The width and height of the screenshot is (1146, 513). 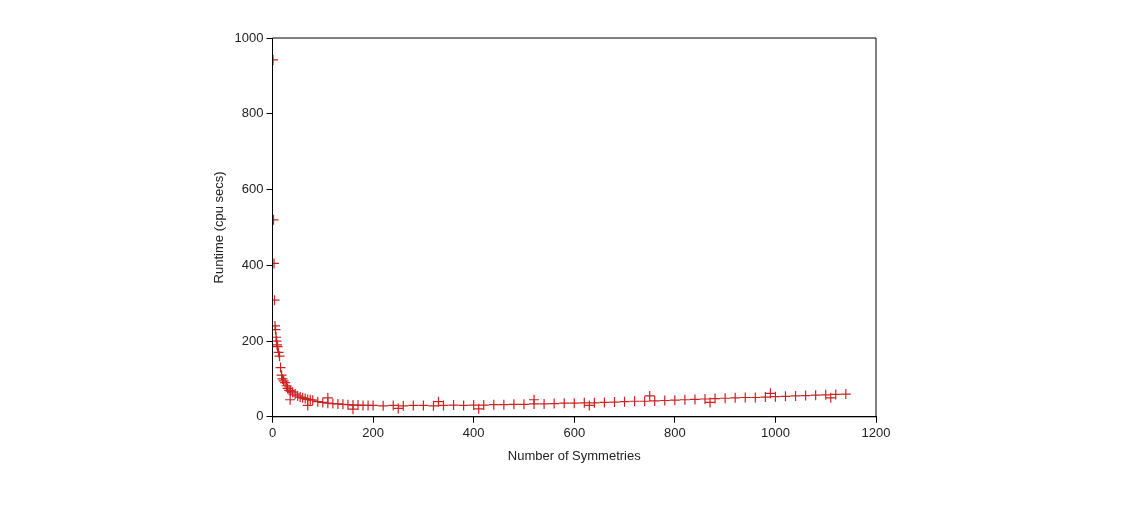 What do you see at coordinates (473, 433) in the screenshot?
I see `x-tick-label: 400` at bounding box center [473, 433].